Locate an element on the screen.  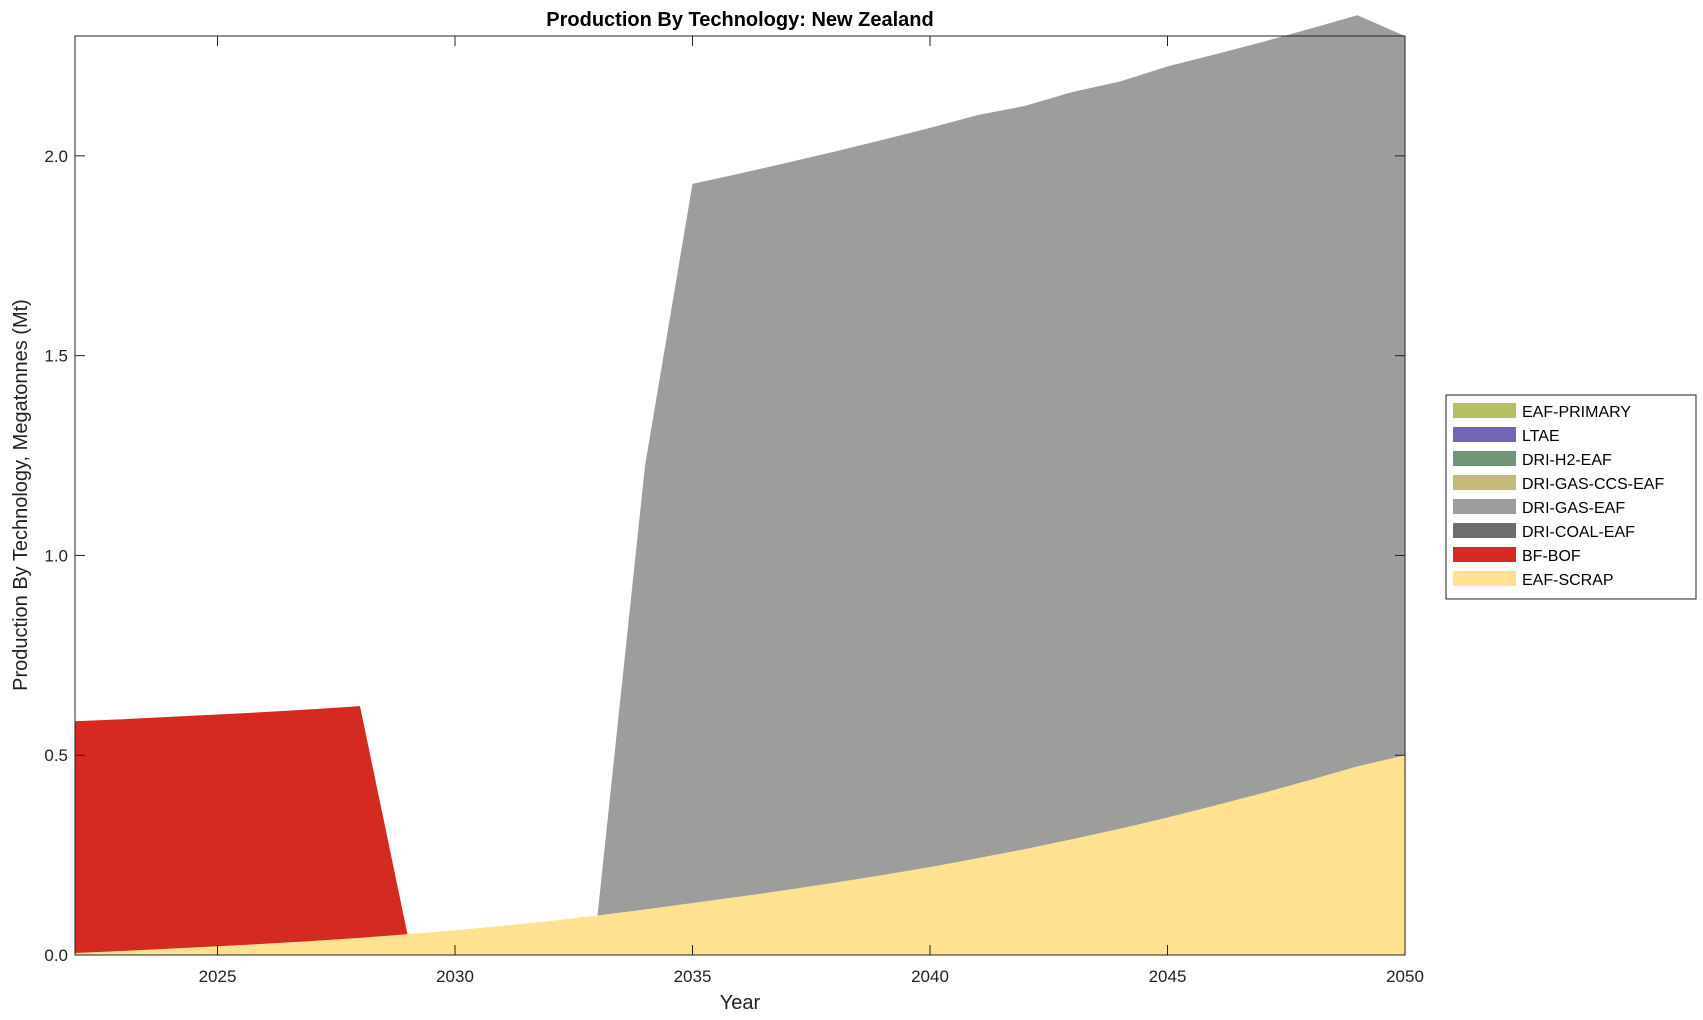
legend-swatch-ltae is located at coordinates (1484, 434).